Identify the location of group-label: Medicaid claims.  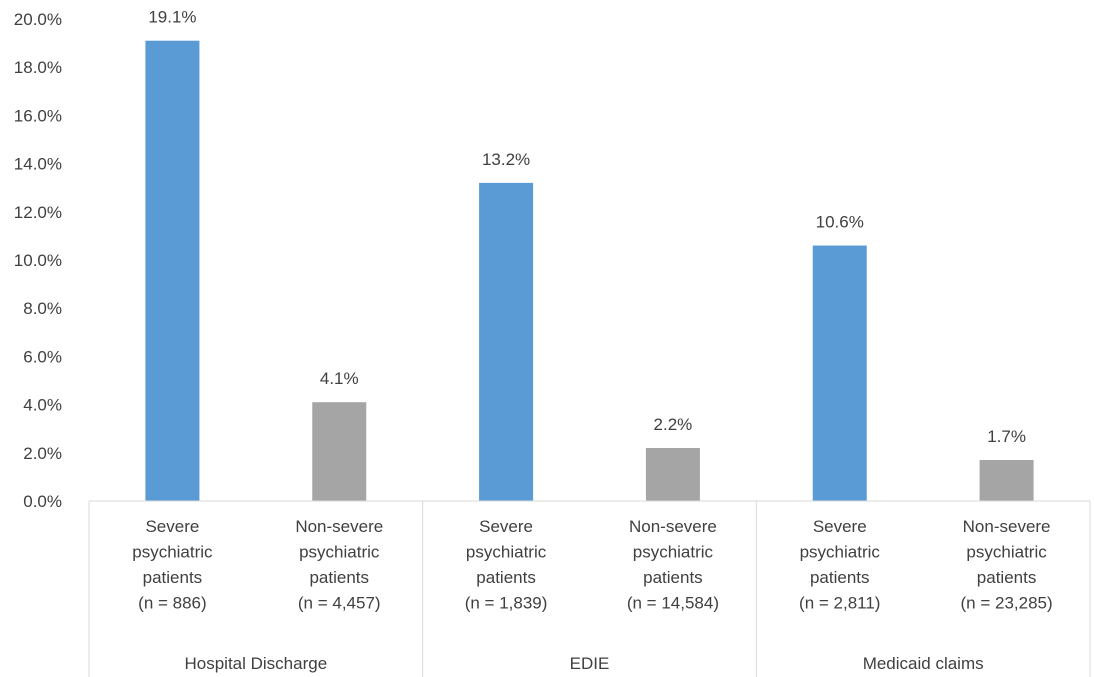
(923, 663).